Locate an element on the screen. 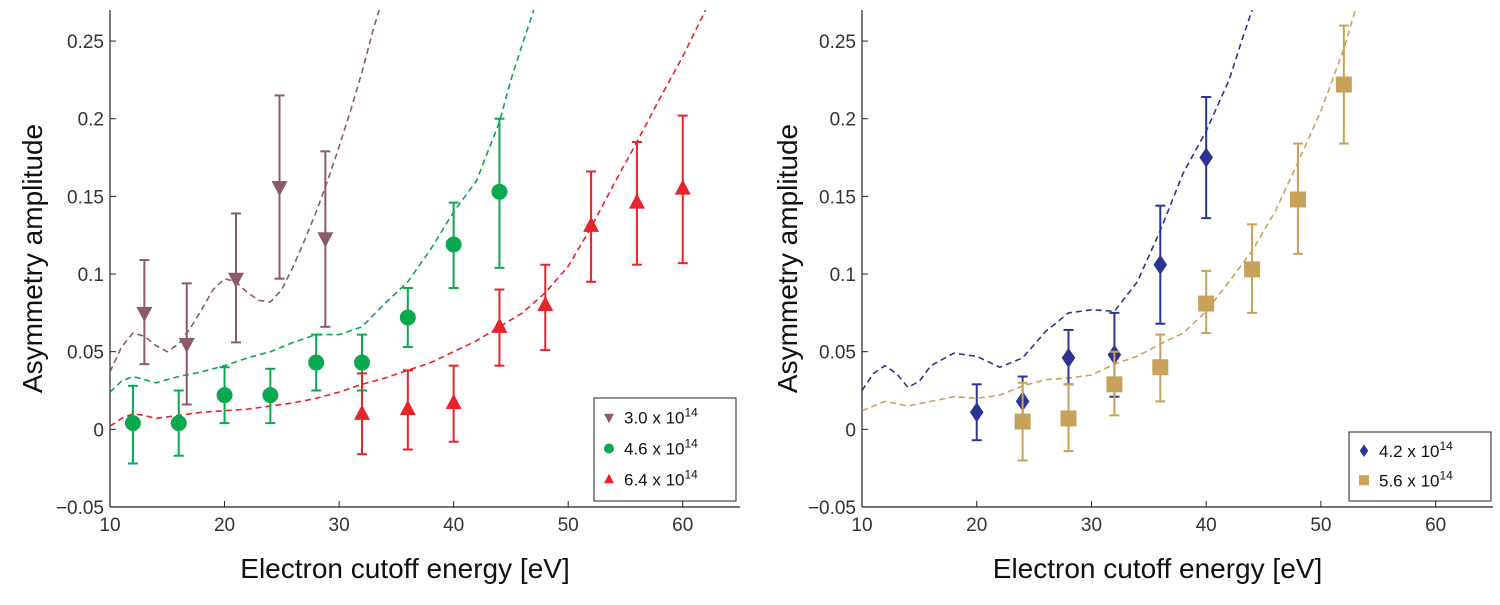 The image size is (1500, 605). legend: 3.0 x 1014 4.6 x 1014 6.4 x 1014 is located at coordinates (665, 449).